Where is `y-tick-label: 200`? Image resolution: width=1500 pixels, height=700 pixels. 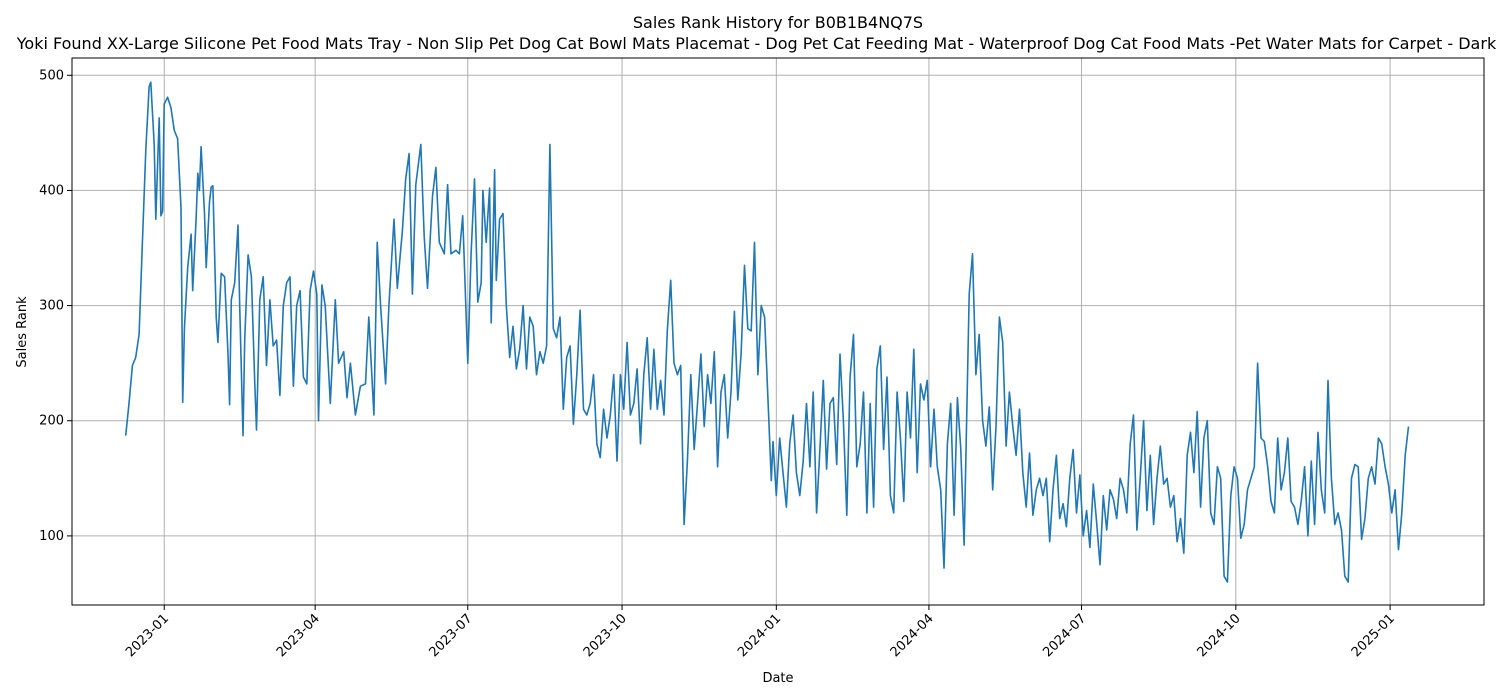 y-tick-label: 200 is located at coordinates (51, 421).